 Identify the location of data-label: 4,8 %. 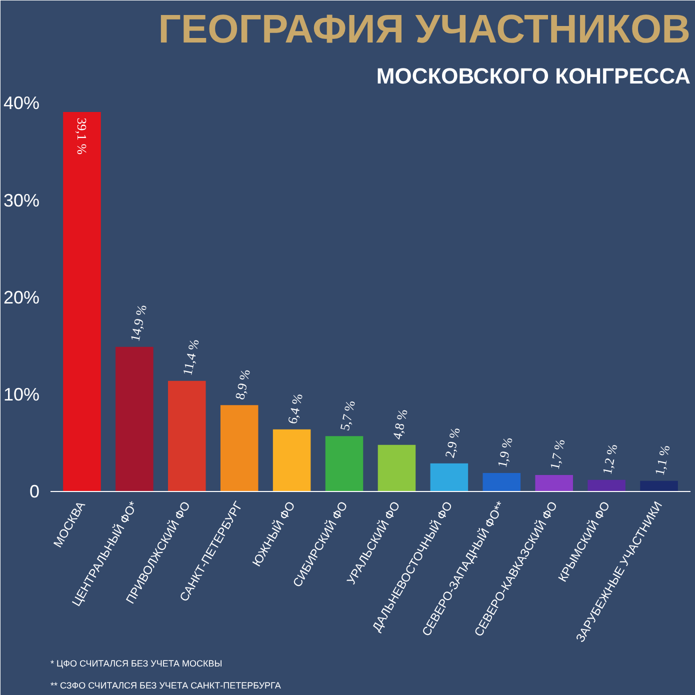
(399, 424).